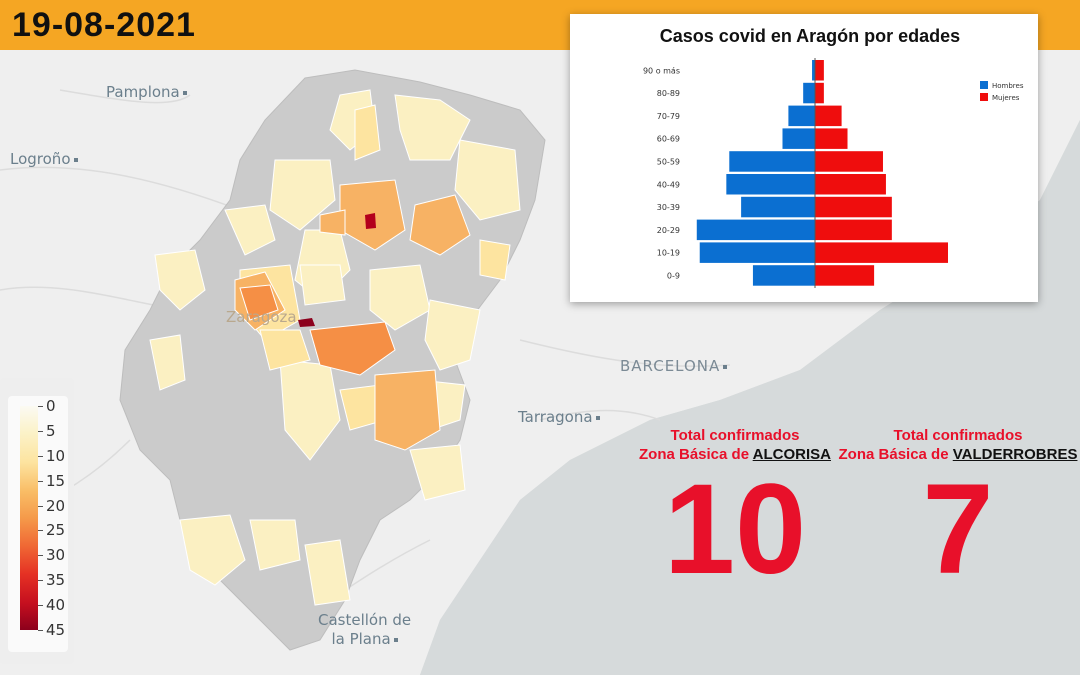  Describe the element at coordinates (361, 639) in the screenshot. I see `city-name: la Plana` at that location.